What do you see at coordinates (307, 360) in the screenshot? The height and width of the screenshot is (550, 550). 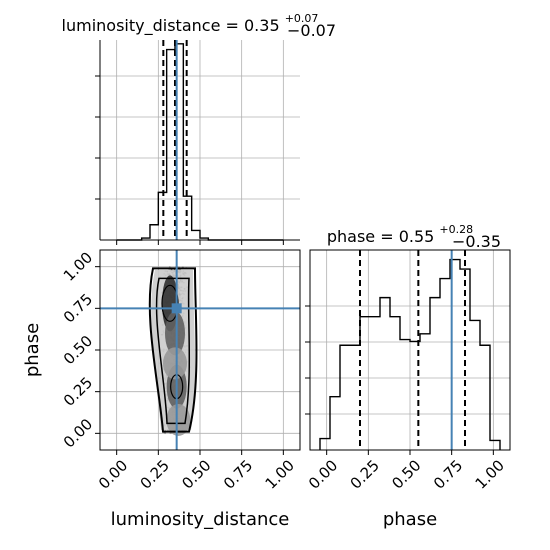 I see `bottom-right-y-ticks` at bounding box center [307, 360].